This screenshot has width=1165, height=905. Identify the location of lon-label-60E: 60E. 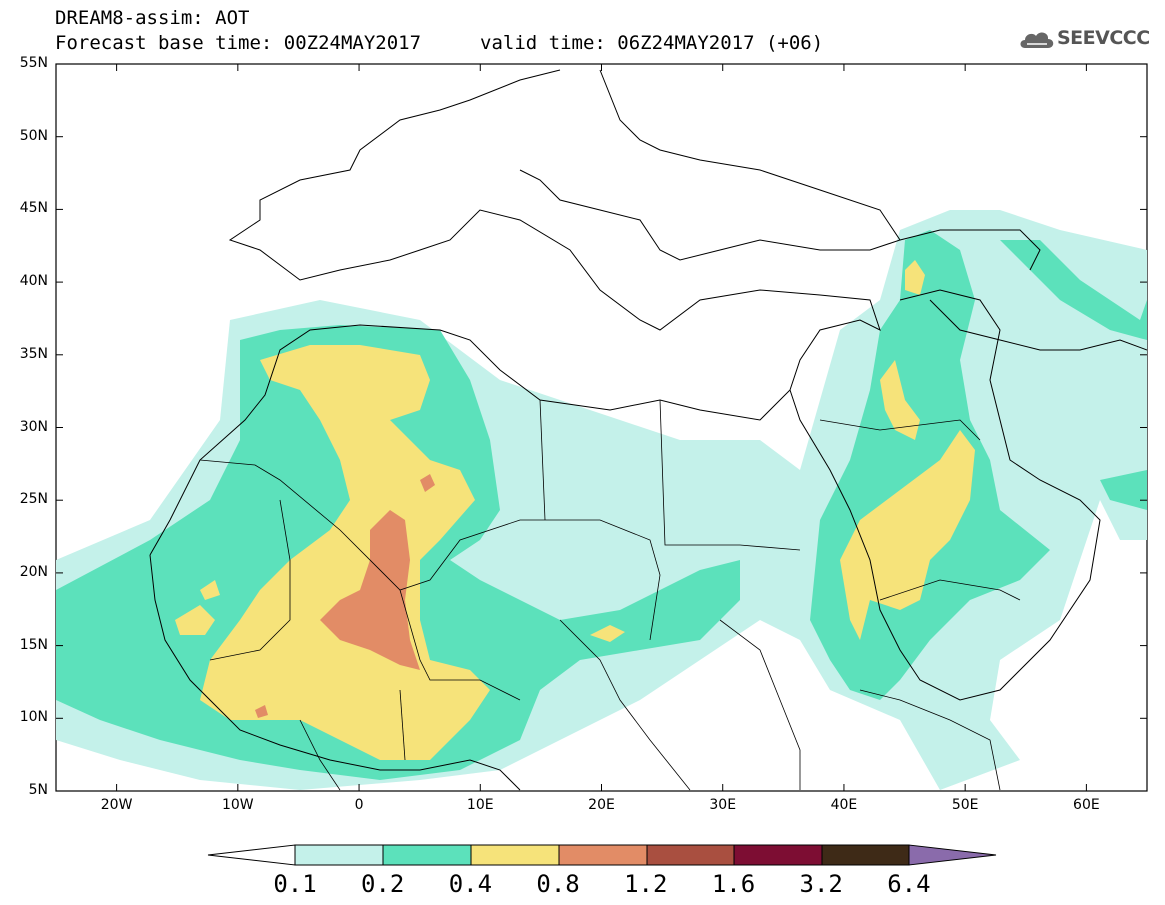
(1086, 805).